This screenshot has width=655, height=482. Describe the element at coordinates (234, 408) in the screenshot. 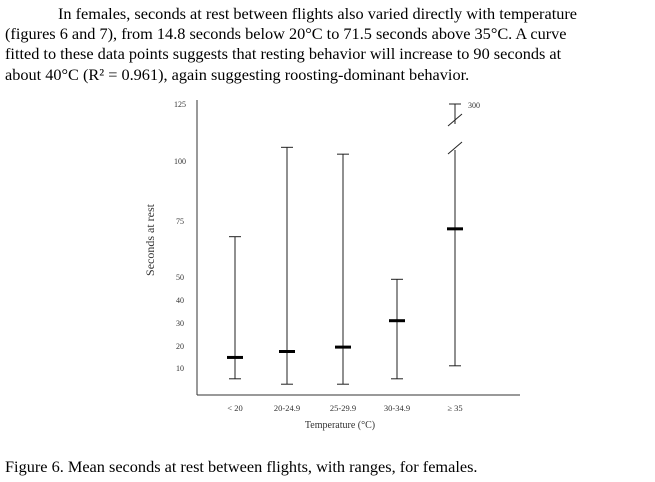

I see `x-category-label: < 20` at that location.